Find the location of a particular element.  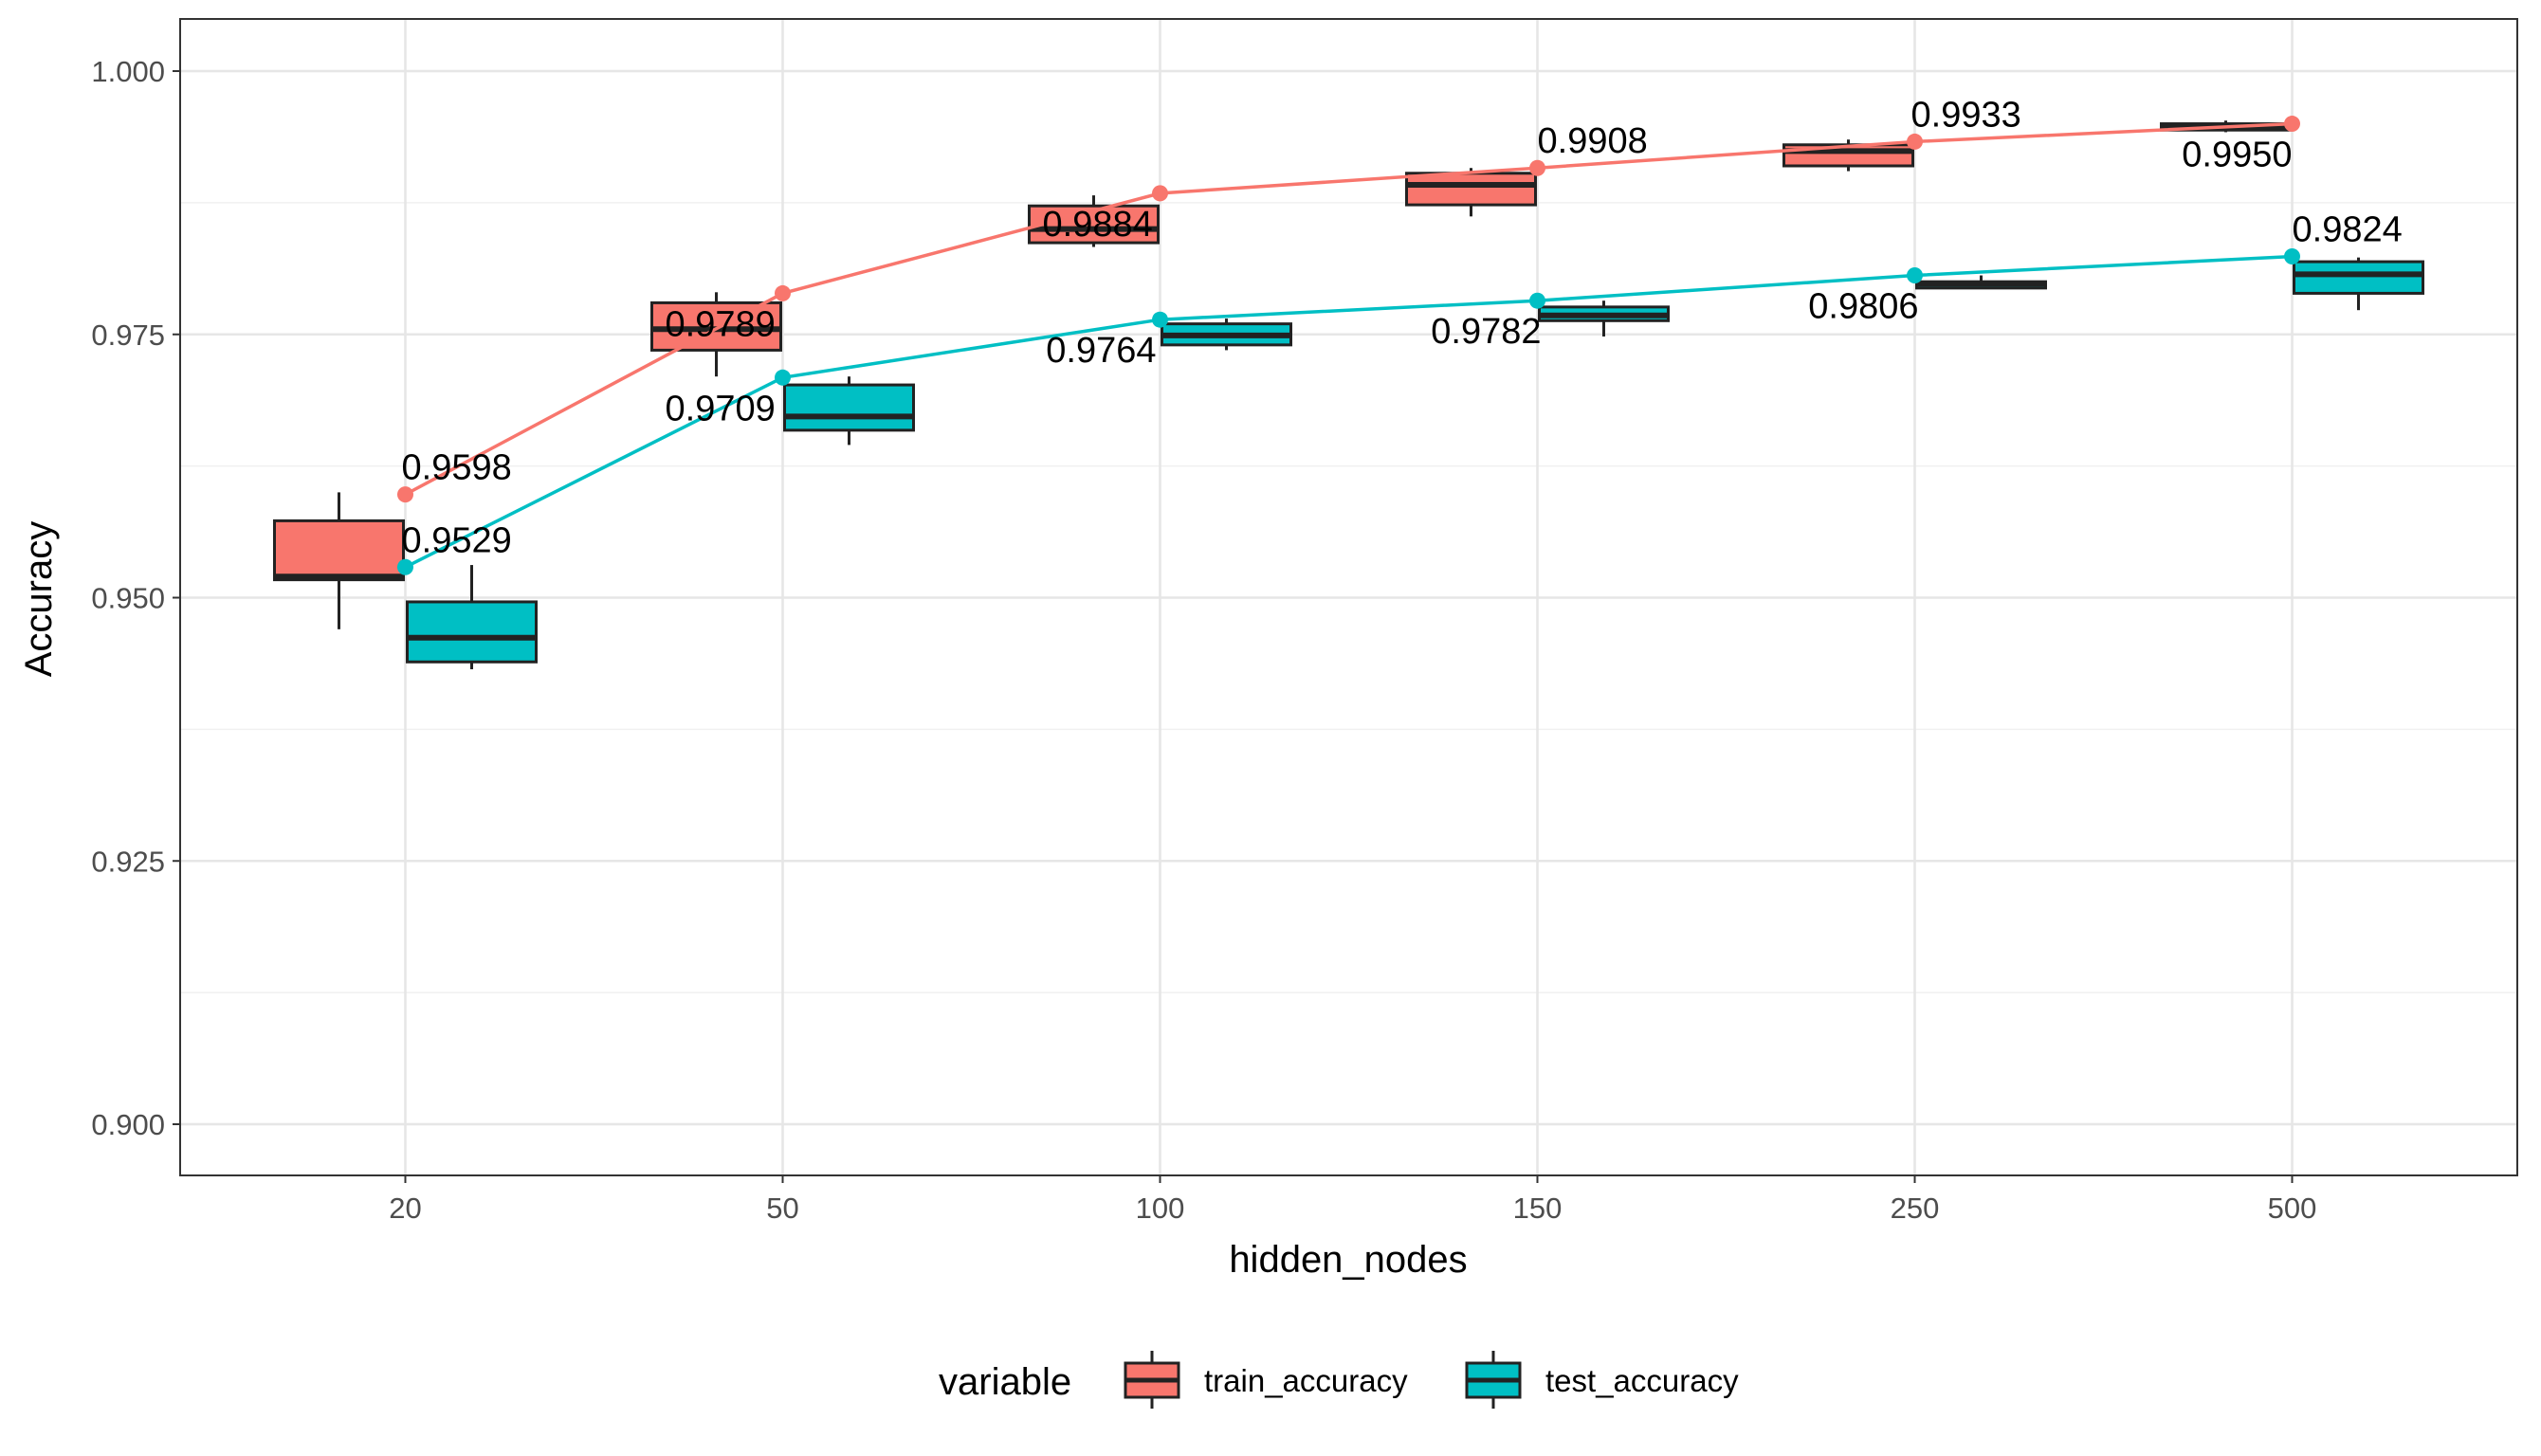

x-axis-title: hidden_nodes is located at coordinates (1348, 1260).